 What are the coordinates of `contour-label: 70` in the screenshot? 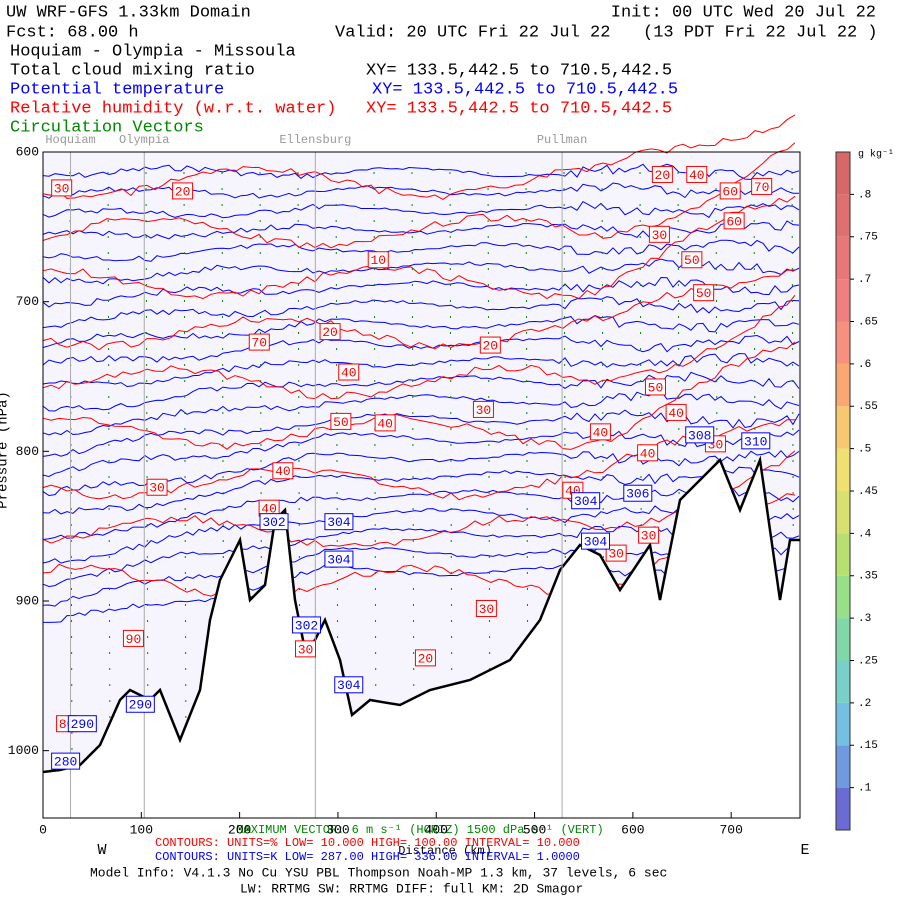 It's located at (762, 187).